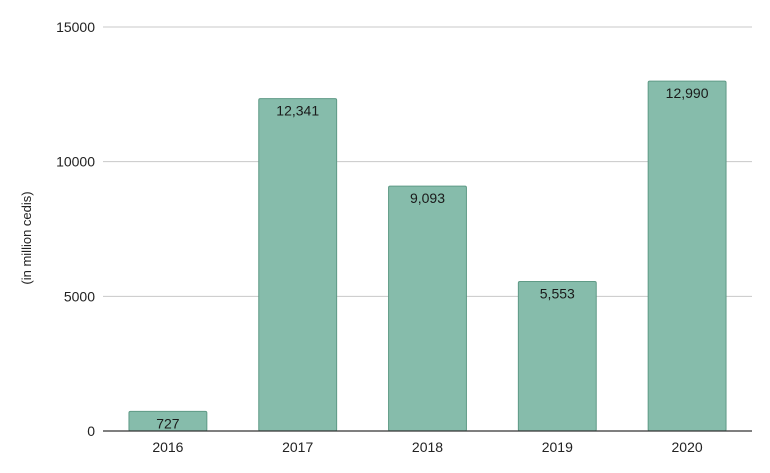 The image size is (770, 473). I want to click on y-tick-label: 10000, so click(75, 162).